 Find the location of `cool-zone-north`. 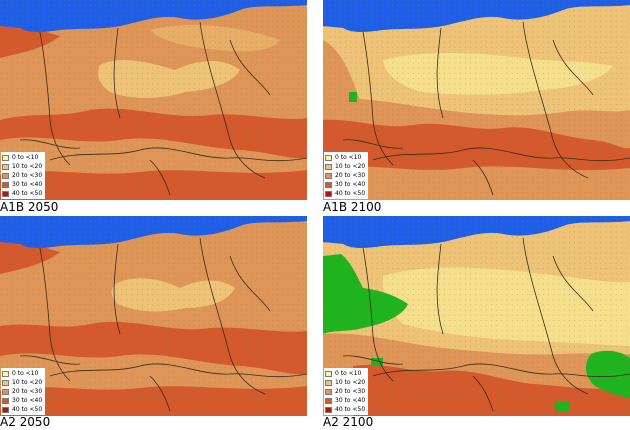

cool-zone-north is located at coordinates (215, 38).